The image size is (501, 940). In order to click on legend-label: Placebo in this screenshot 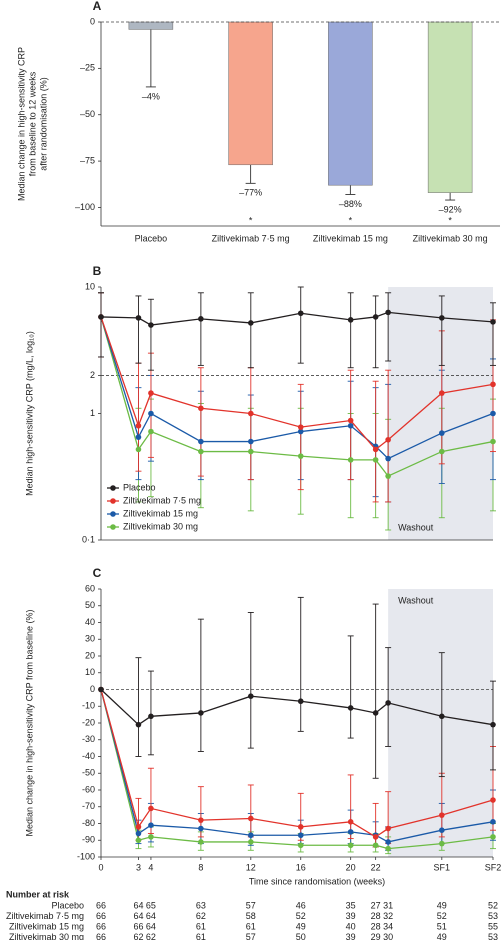, I will do `click(139, 487)`.